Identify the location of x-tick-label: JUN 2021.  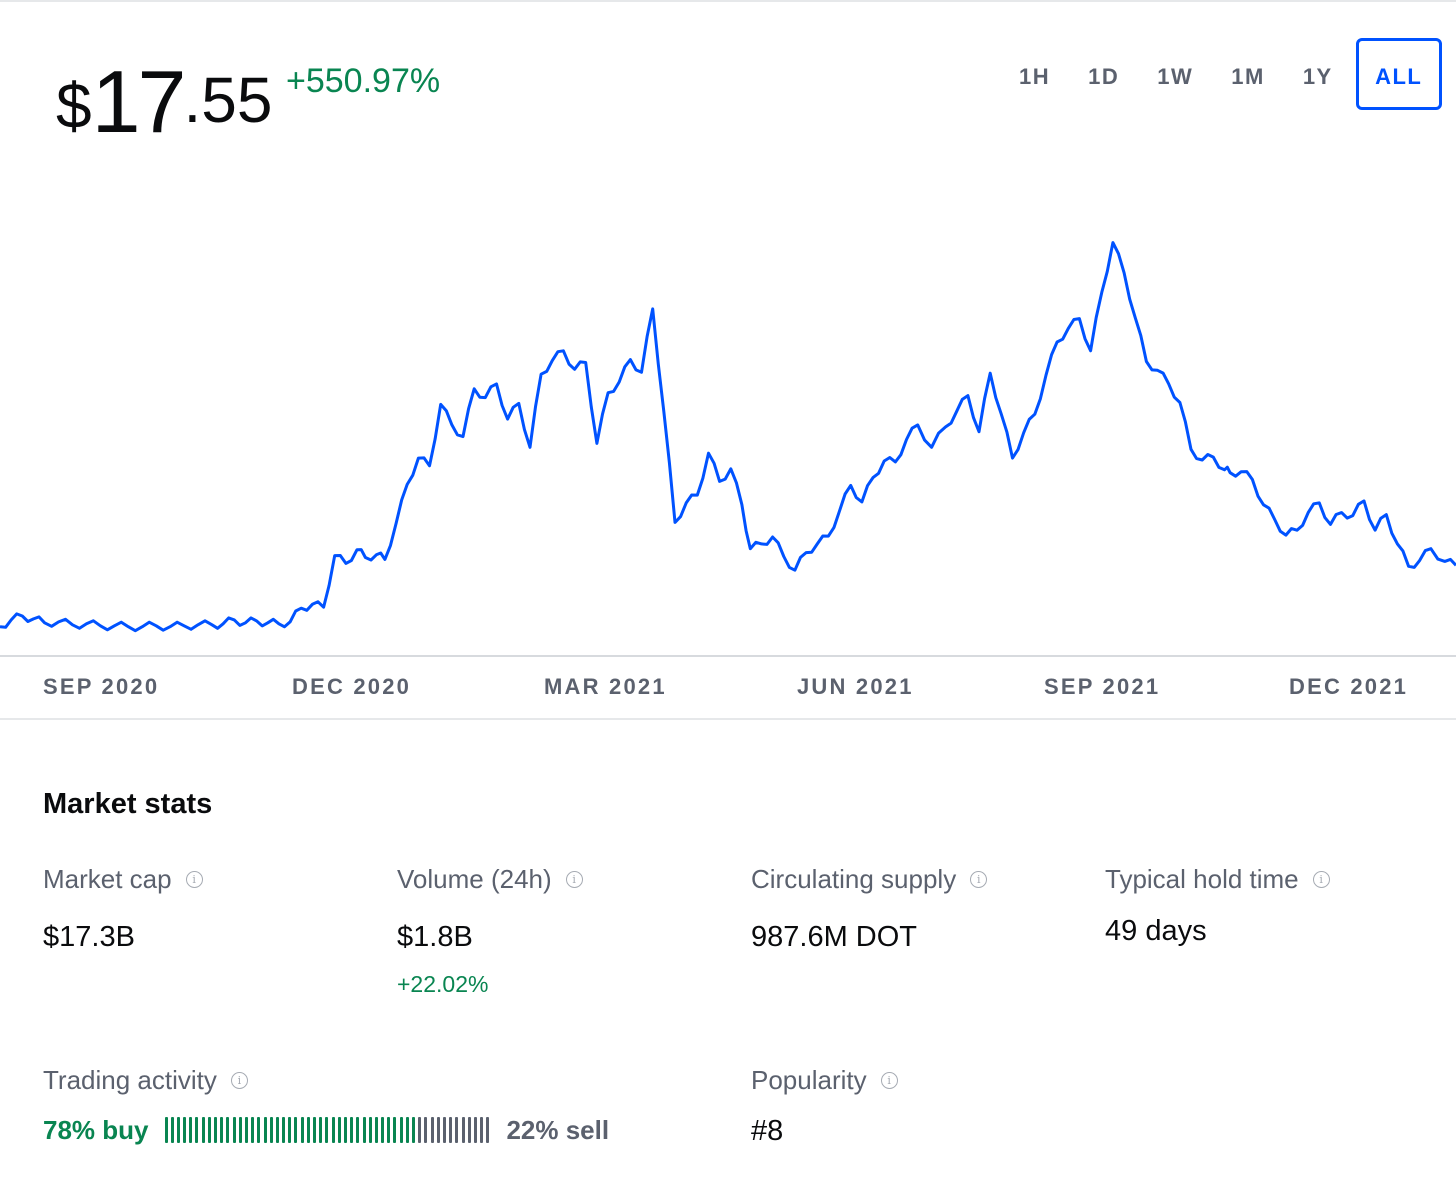
(855, 686).